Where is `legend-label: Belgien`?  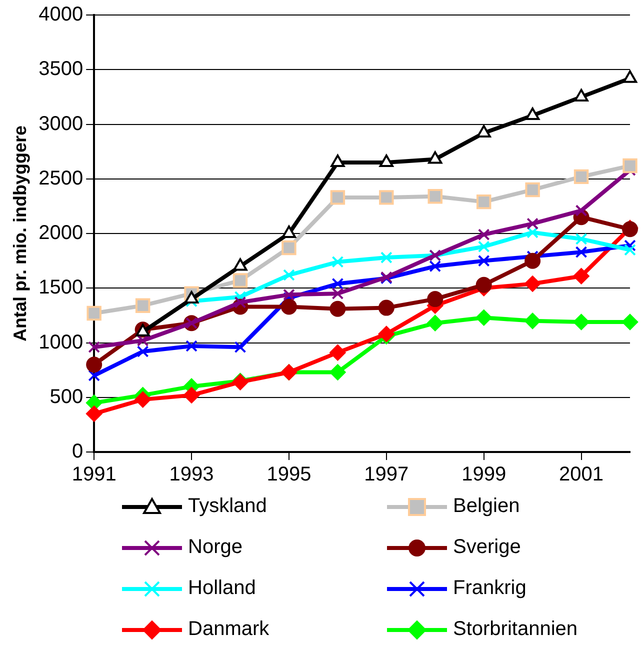
legend-label: Belgien is located at coordinates (486, 506).